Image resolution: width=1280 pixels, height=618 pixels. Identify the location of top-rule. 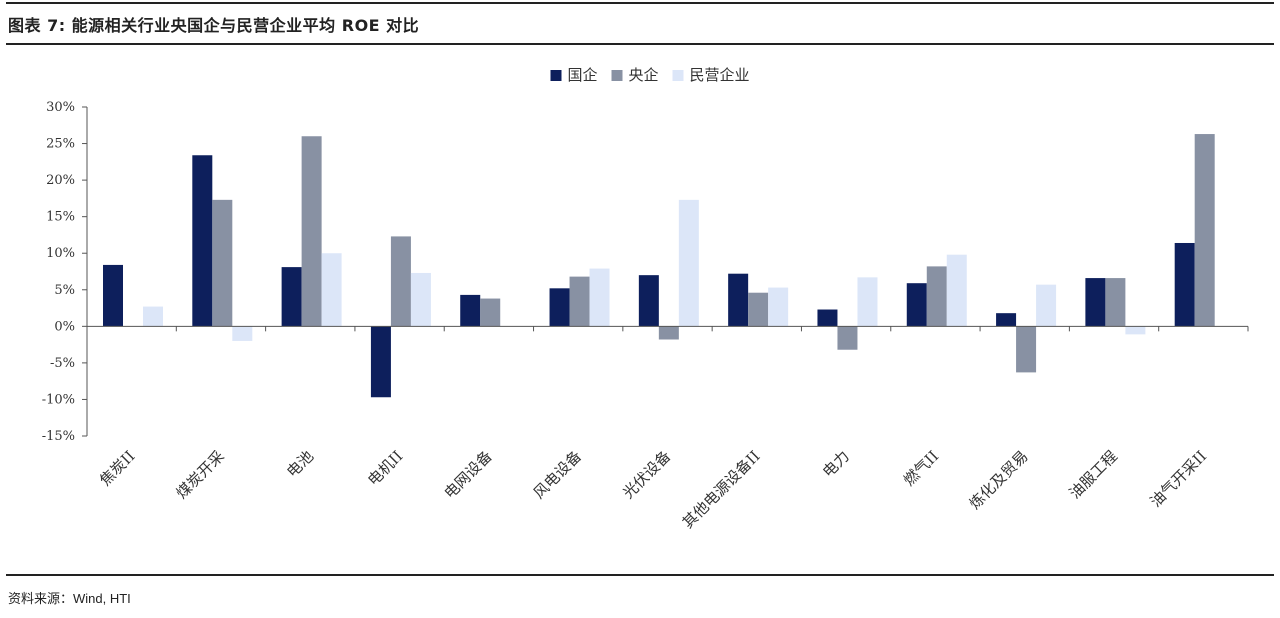
(640, 3).